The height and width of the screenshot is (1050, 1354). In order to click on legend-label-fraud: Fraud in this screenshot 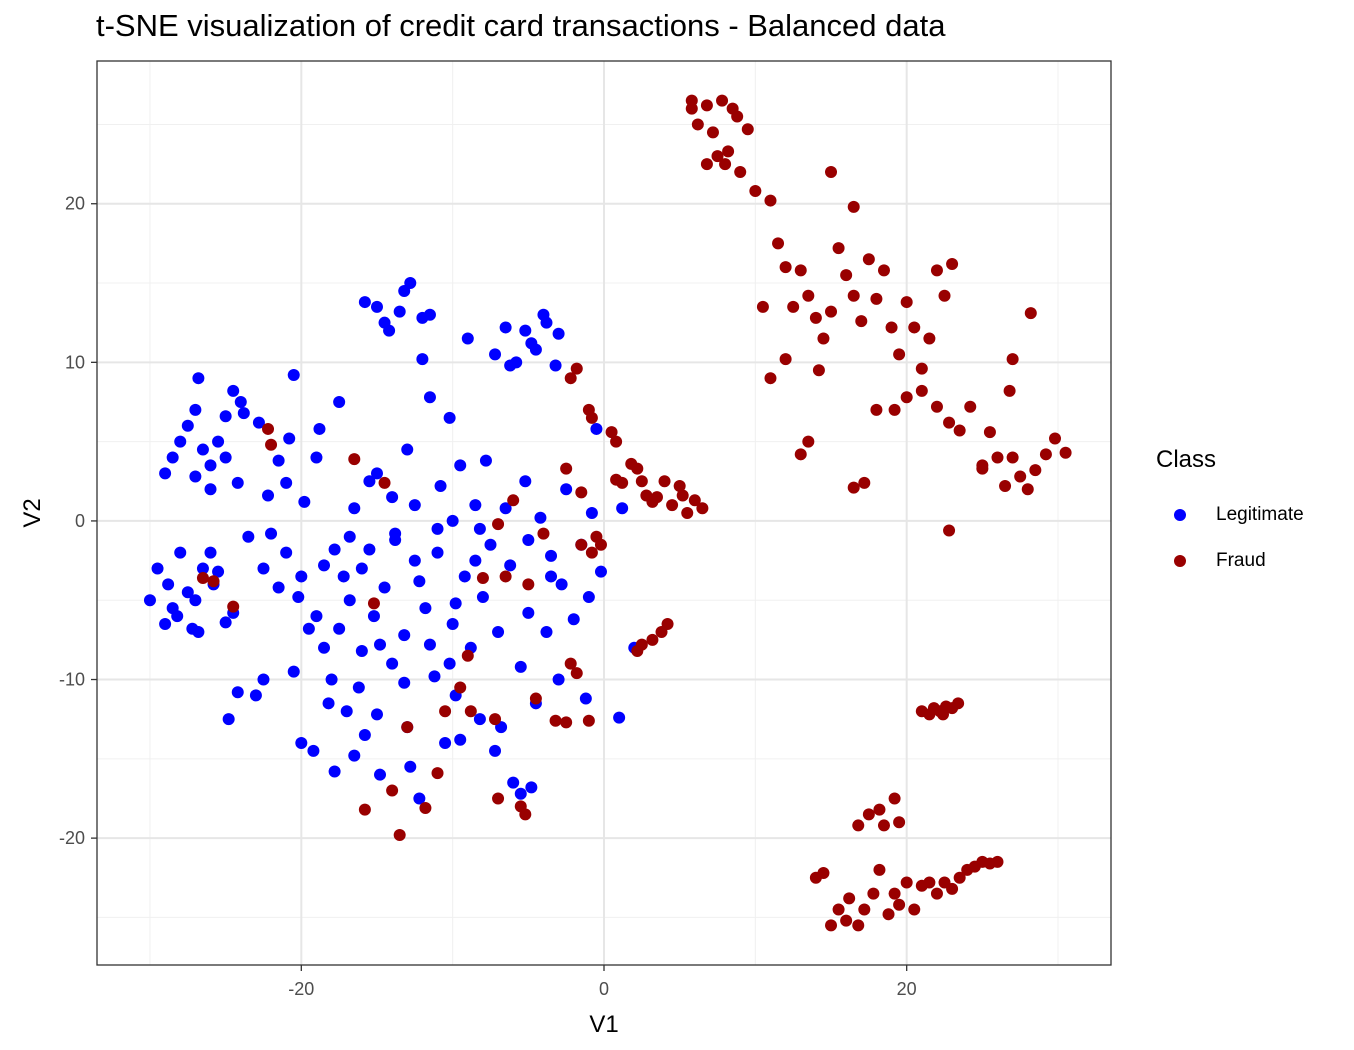, I will do `click(1241, 560)`.